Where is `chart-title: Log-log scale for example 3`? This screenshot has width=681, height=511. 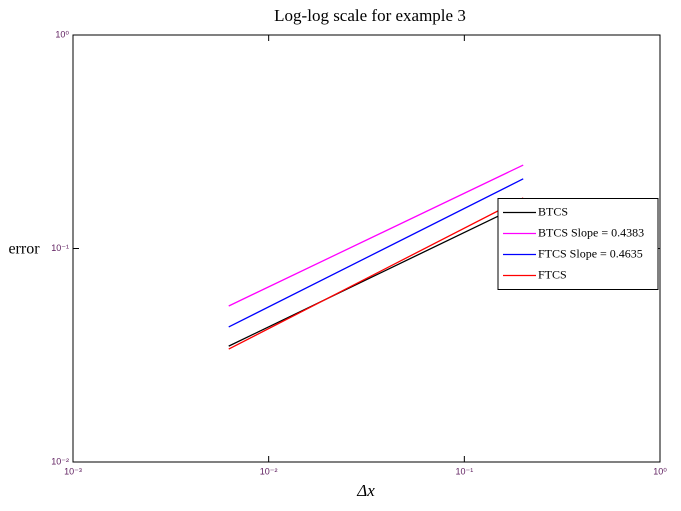 chart-title: Log-log scale for example 3 is located at coordinates (370, 15).